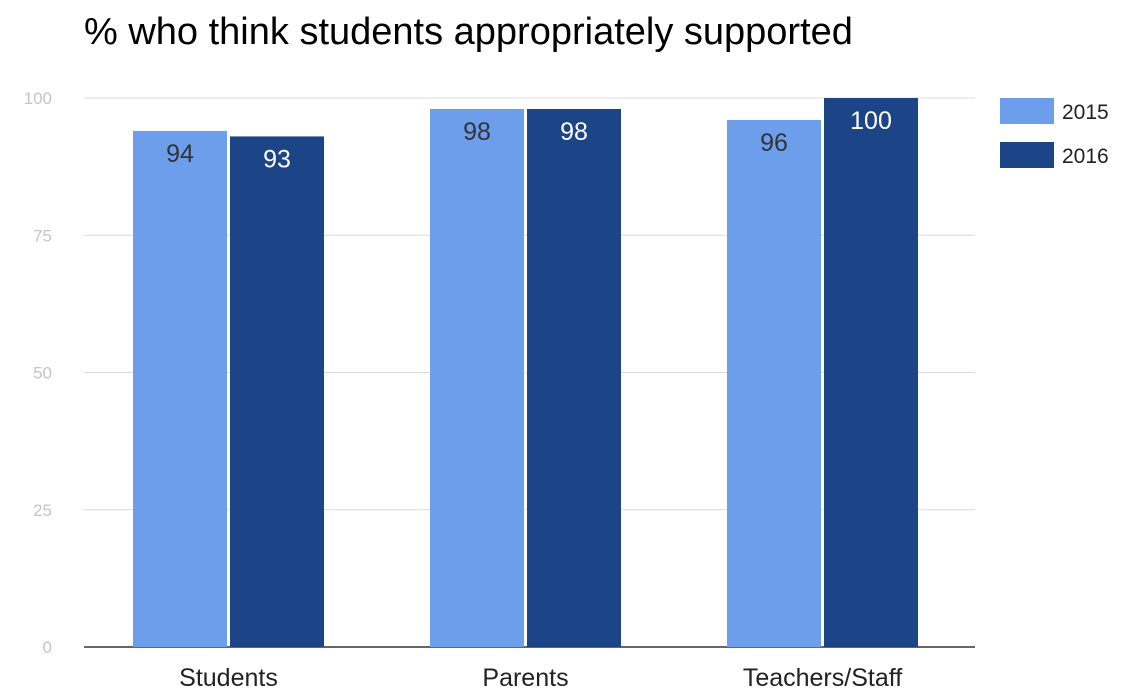 This screenshot has height=691, width=1127. What do you see at coordinates (277, 159) in the screenshot?
I see `data-label: 93` at bounding box center [277, 159].